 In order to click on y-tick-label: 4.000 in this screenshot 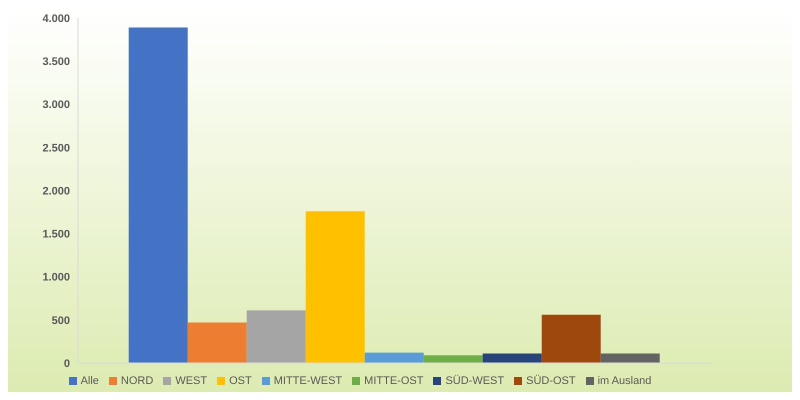, I will do `click(56, 18)`.